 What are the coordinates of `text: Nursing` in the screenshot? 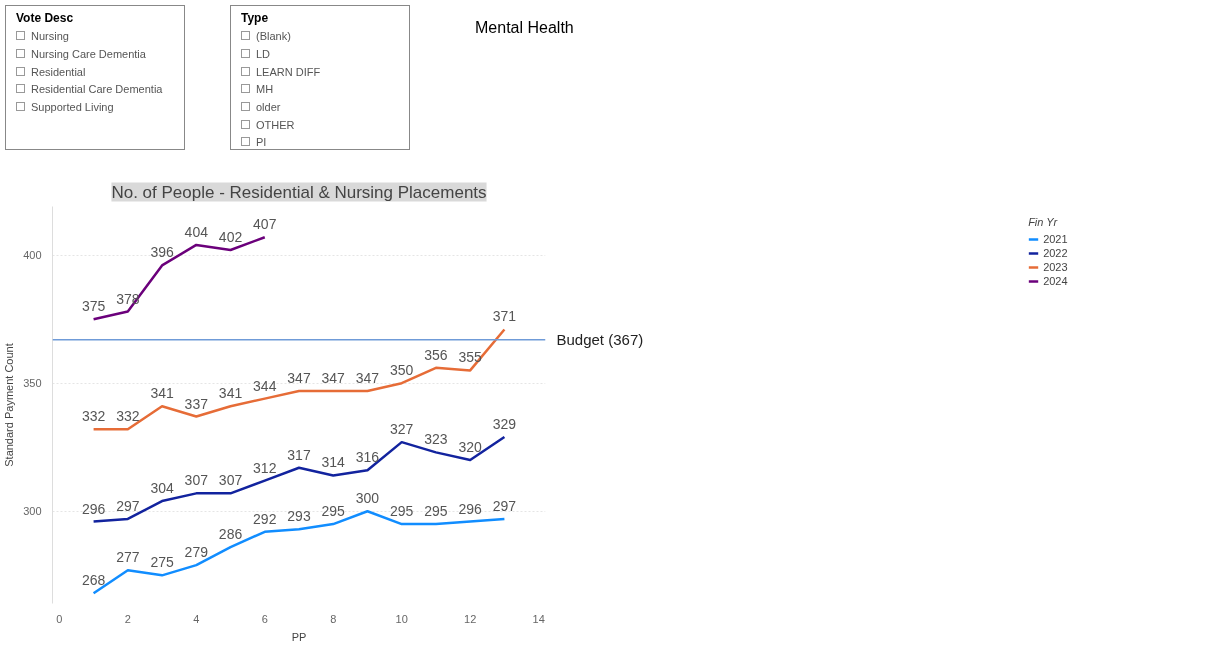 It's located at (50, 37).